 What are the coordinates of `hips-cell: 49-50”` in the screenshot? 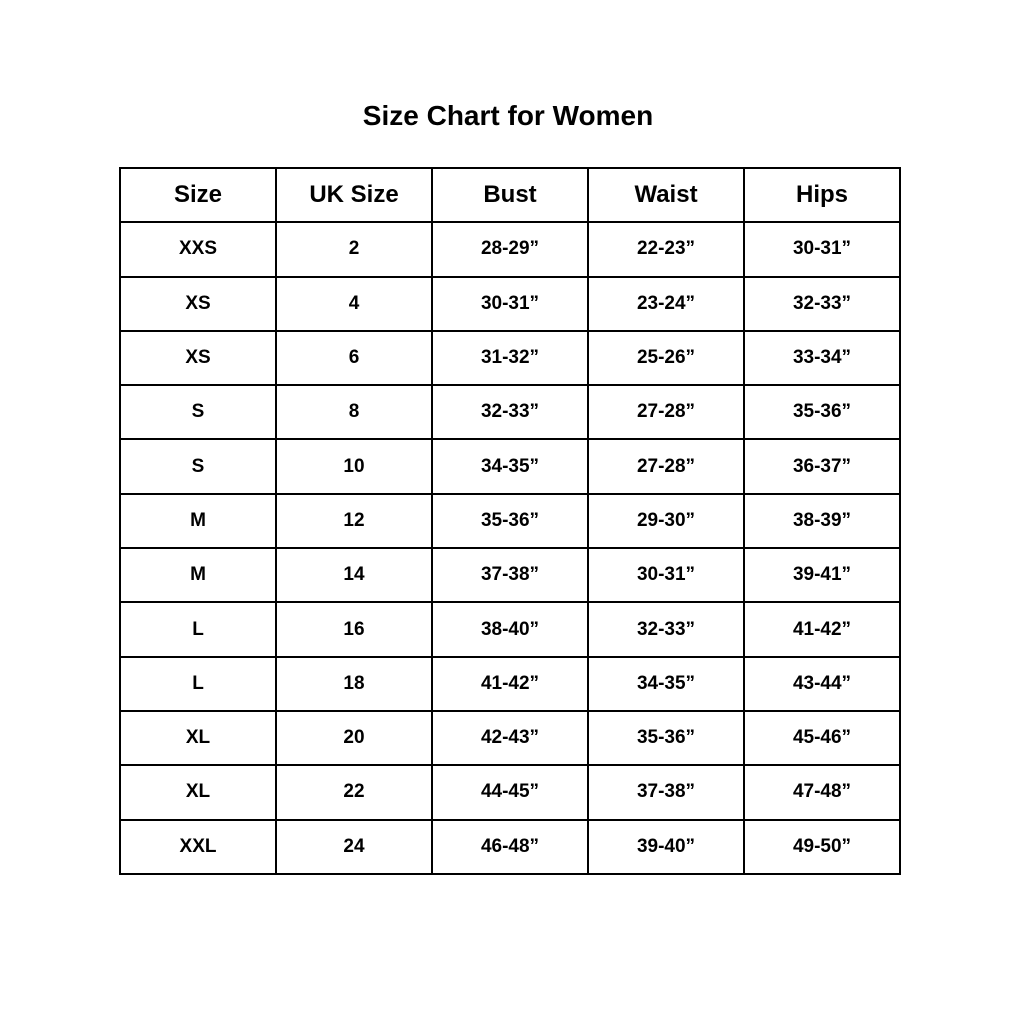 It's located at (822, 846).